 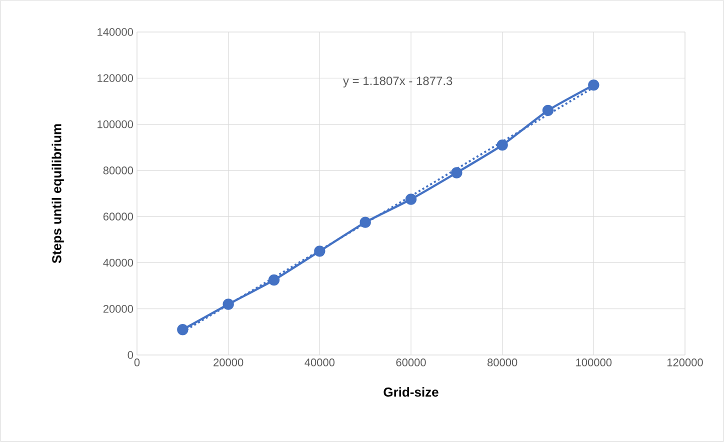 What do you see at coordinates (594, 362) in the screenshot?
I see `x-tick-label: 100000` at bounding box center [594, 362].